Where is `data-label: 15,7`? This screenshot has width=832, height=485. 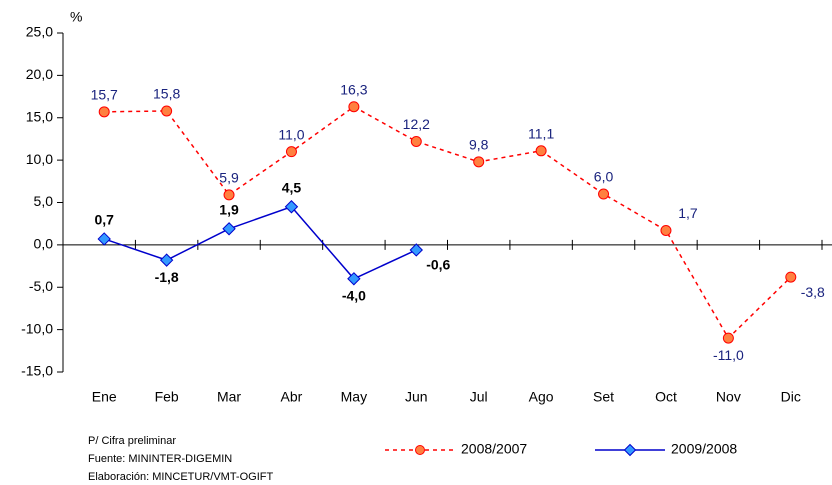 data-label: 15,7 is located at coordinates (104, 95).